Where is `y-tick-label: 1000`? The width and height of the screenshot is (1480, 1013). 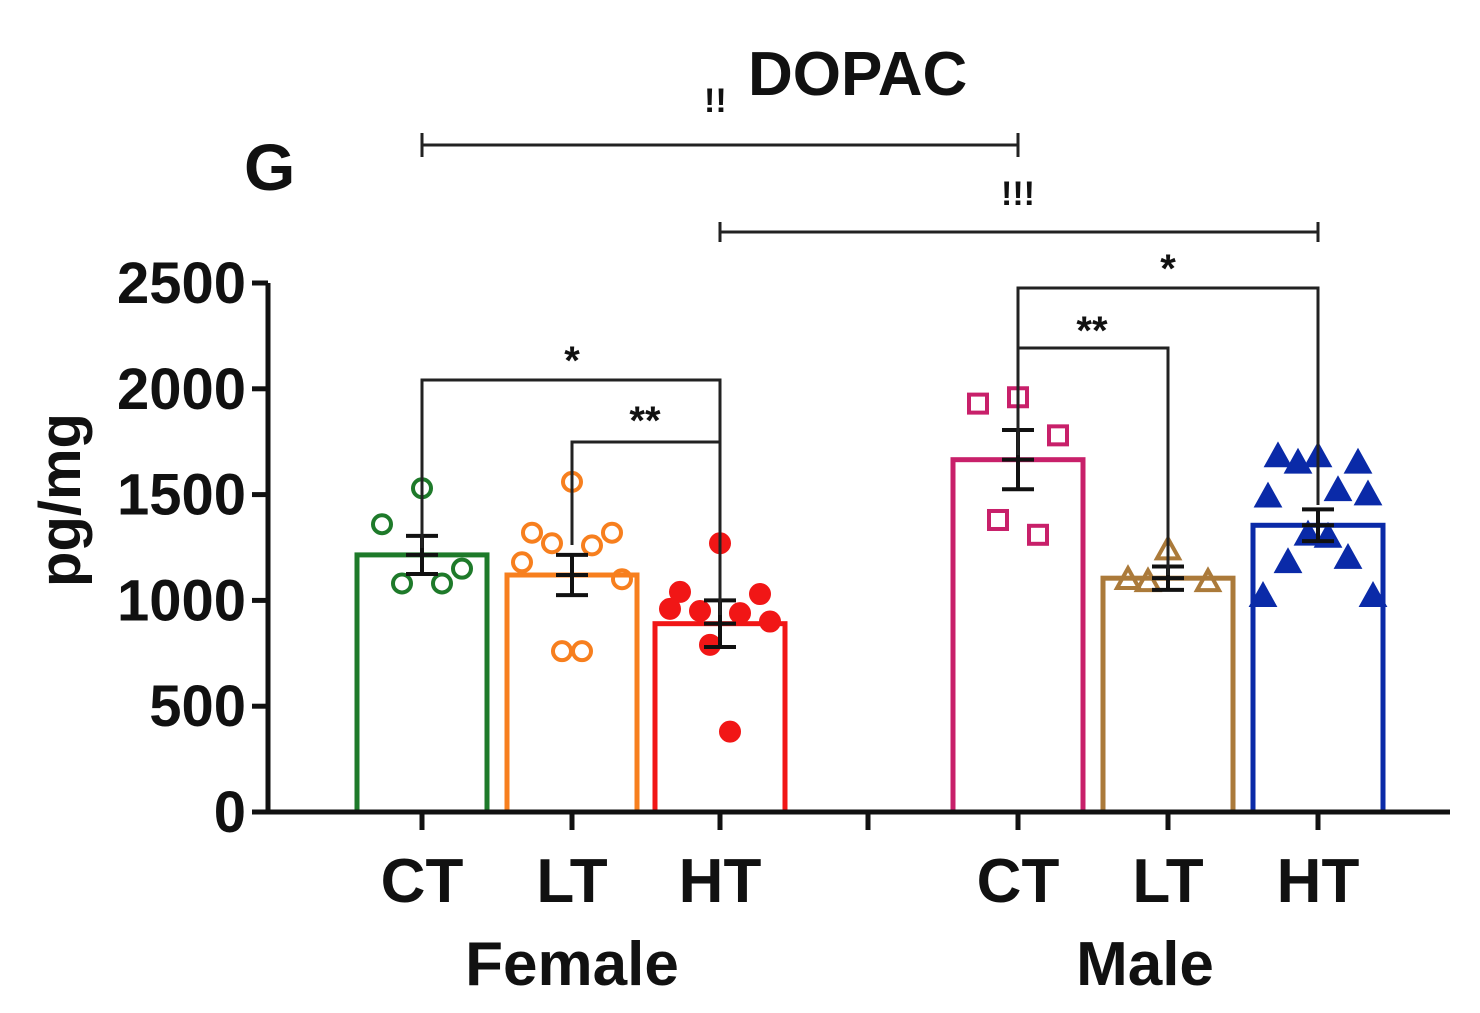 y-tick-label: 1000 is located at coordinates (181, 600).